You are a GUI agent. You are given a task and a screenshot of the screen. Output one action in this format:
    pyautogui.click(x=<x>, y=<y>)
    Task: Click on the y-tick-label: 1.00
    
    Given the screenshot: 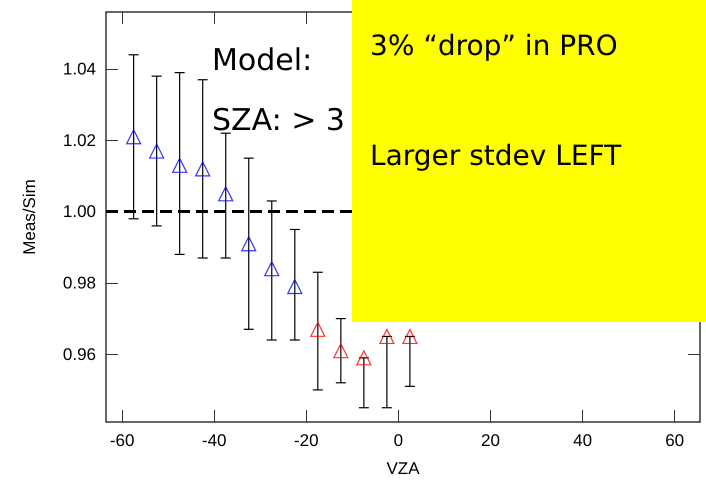 What is the action you would take?
    pyautogui.click(x=79, y=212)
    